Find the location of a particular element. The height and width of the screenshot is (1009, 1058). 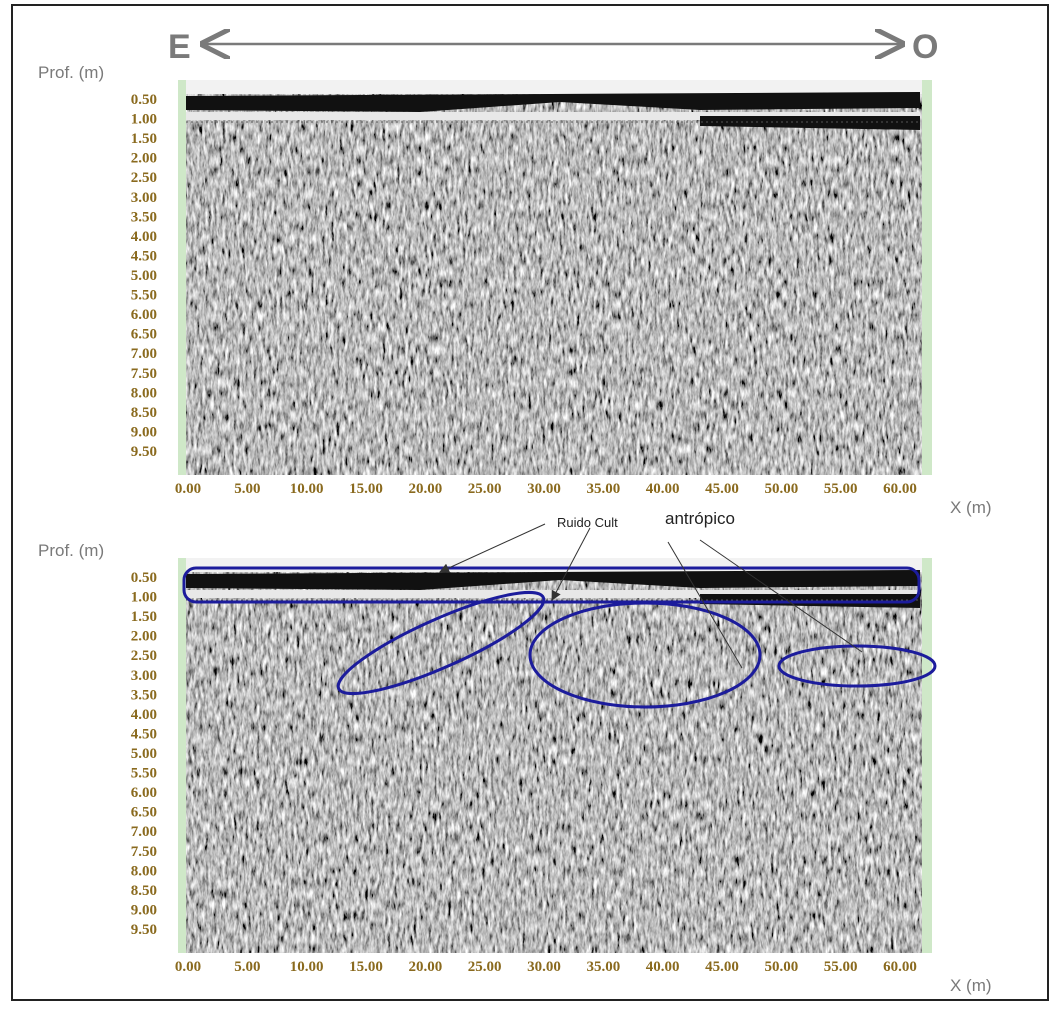

annotation-text2: antrópico is located at coordinates (700, 518).